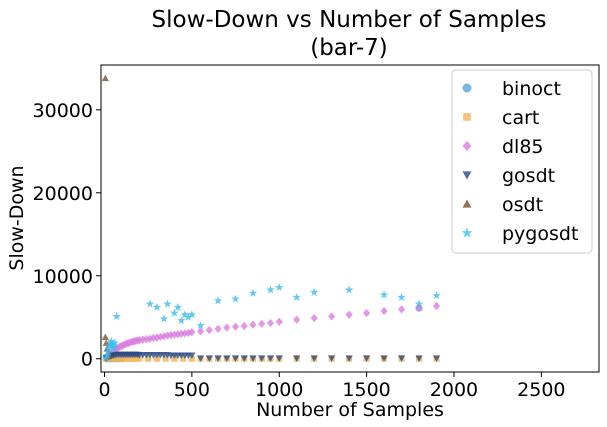 The image size is (607, 427). What do you see at coordinates (522, 161) in the screenshot?
I see `legend-box` at bounding box center [522, 161].